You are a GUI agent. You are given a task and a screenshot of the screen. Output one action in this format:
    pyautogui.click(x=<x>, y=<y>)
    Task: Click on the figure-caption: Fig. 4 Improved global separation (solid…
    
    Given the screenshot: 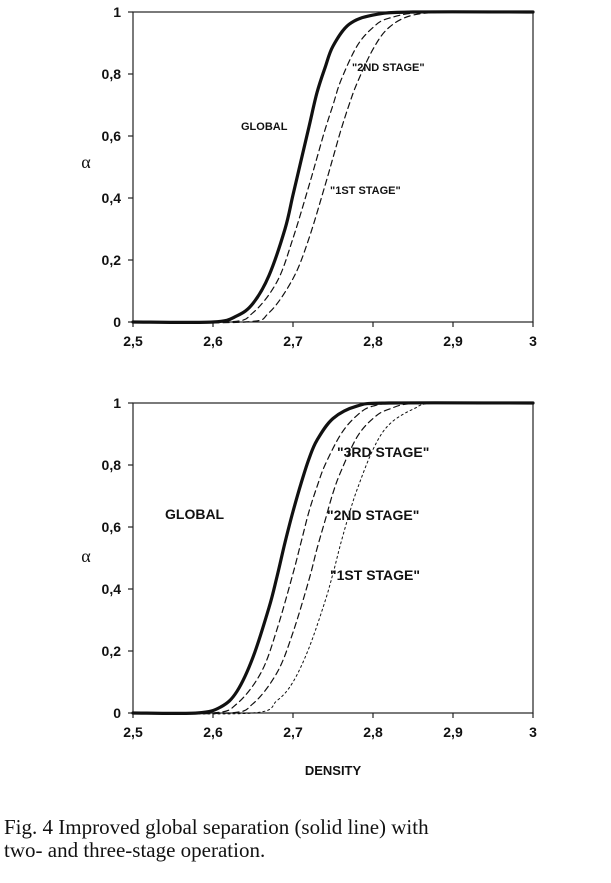 What is the action you would take?
    pyautogui.click(x=307, y=839)
    